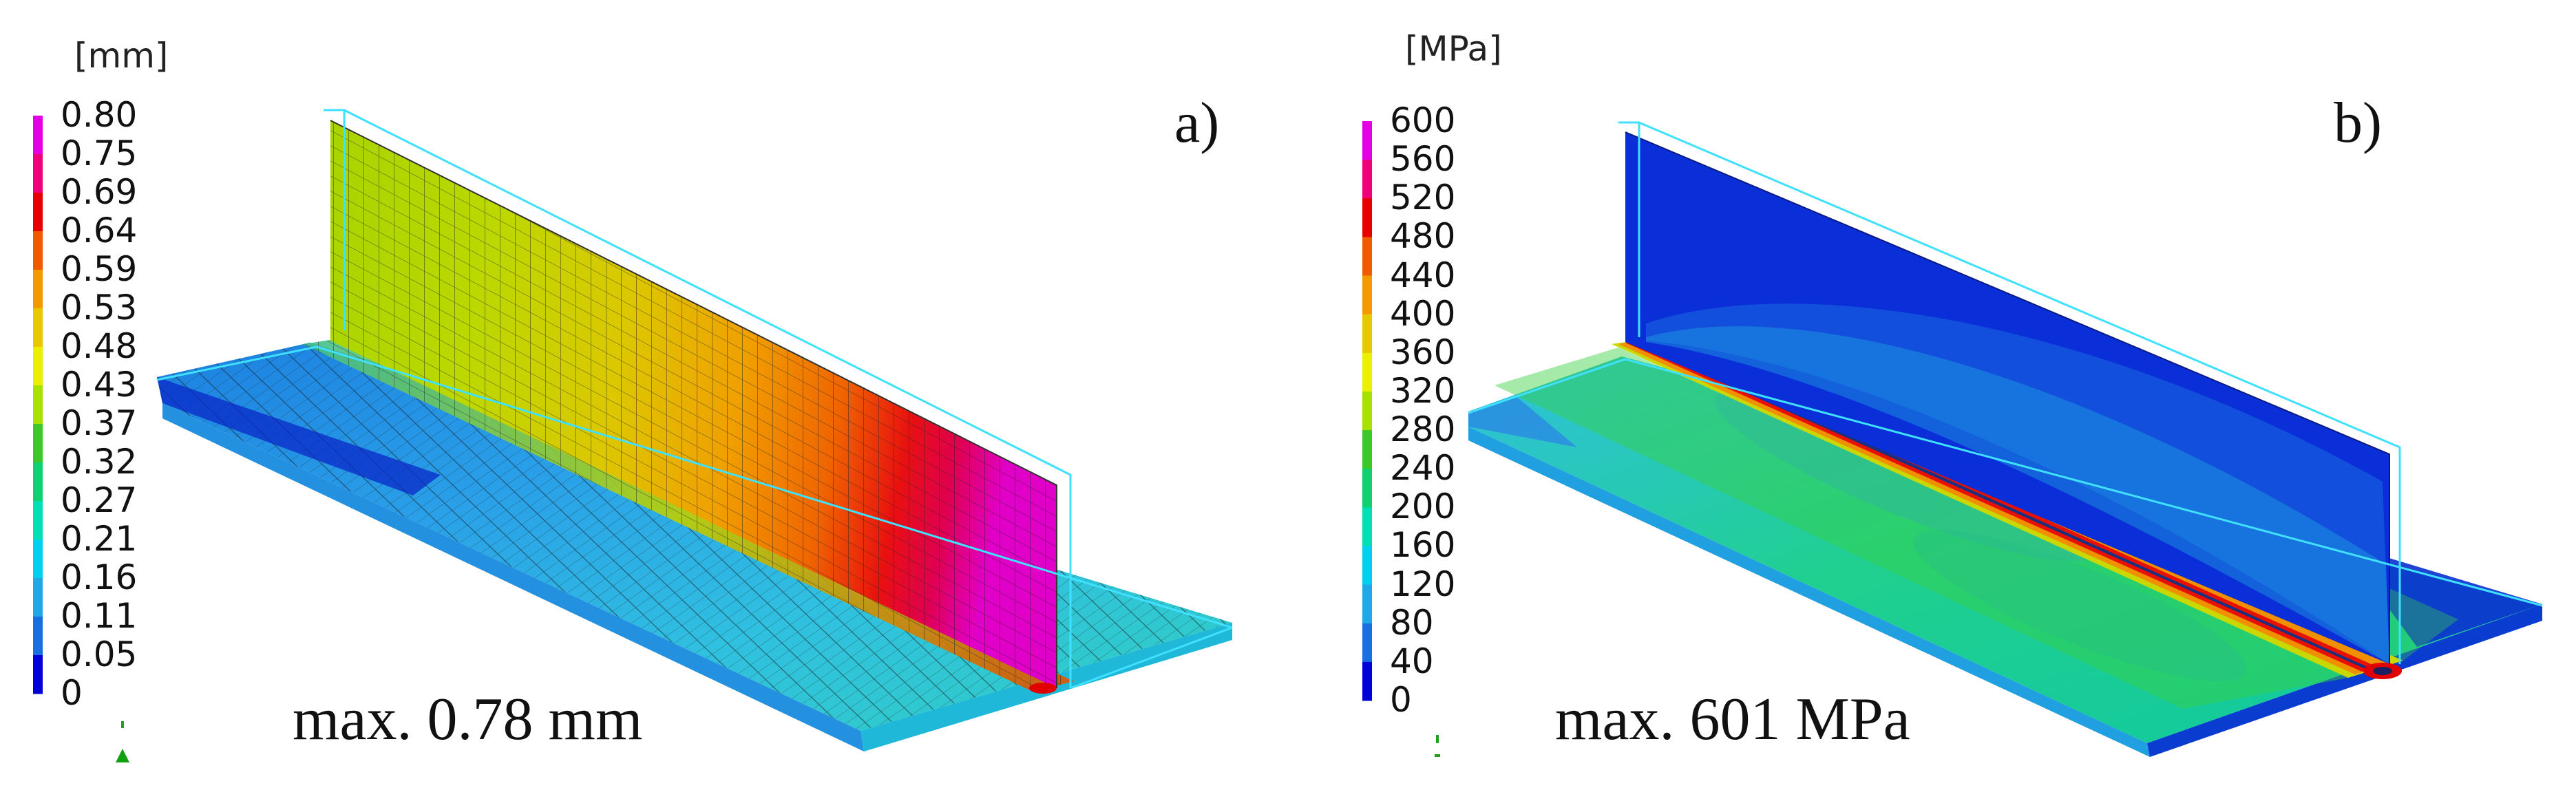 Image resolution: width=2576 pixels, height=801 pixels. I want to click on legend-unit-a: [mm], so click(122, 56).